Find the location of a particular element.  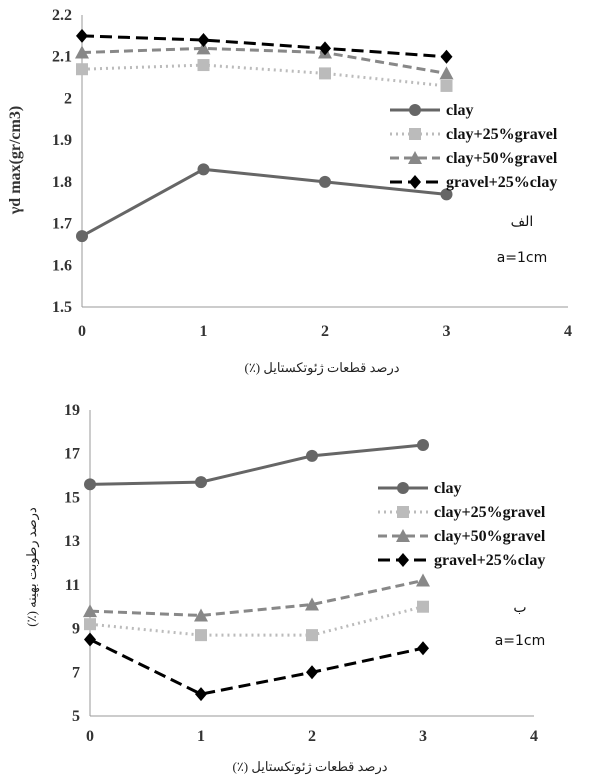

y-tick-label: 1.9 is located at coordinates (62, 140).